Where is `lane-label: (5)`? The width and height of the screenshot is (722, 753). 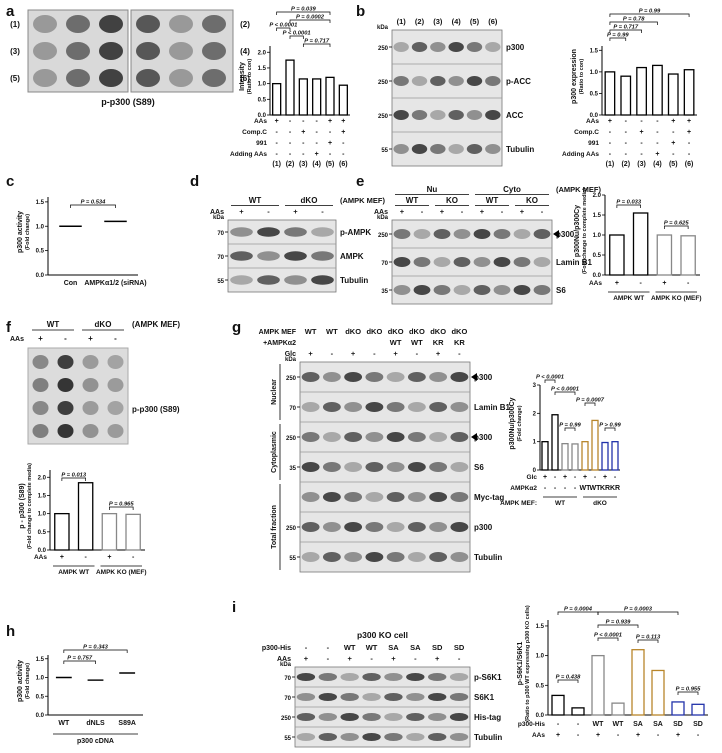
lane-label: (5) is located at coordinates (475, 21).